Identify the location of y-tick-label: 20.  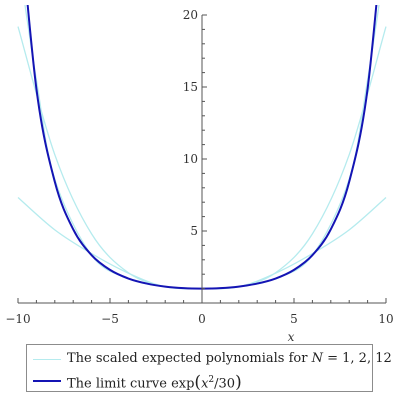
(190, 15).